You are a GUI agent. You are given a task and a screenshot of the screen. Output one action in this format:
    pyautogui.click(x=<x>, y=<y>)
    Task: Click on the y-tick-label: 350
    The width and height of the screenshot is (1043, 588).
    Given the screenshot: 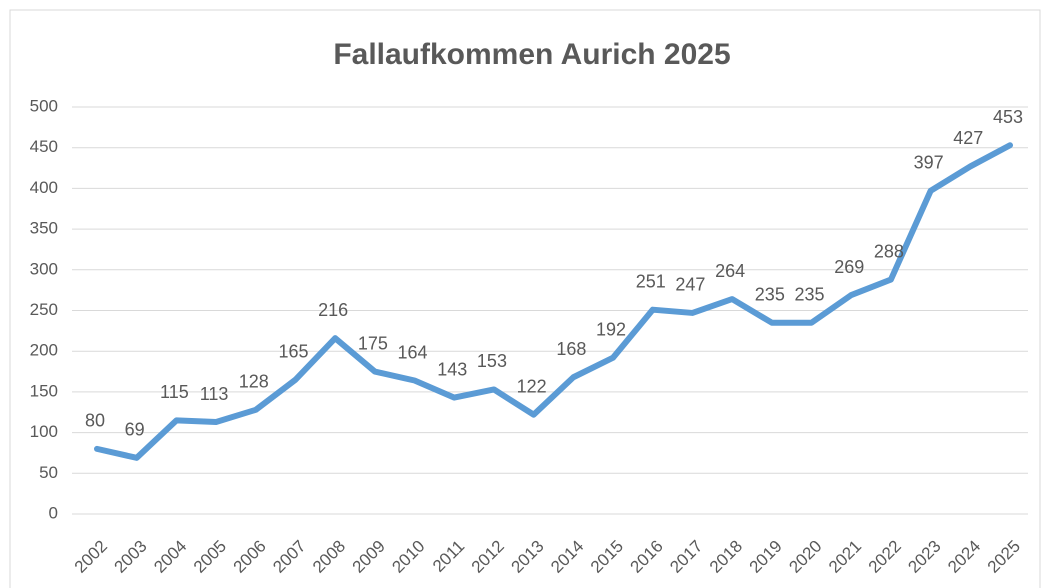 What is the action you would take?
    pyautogui.click(x=44, y=228)
    